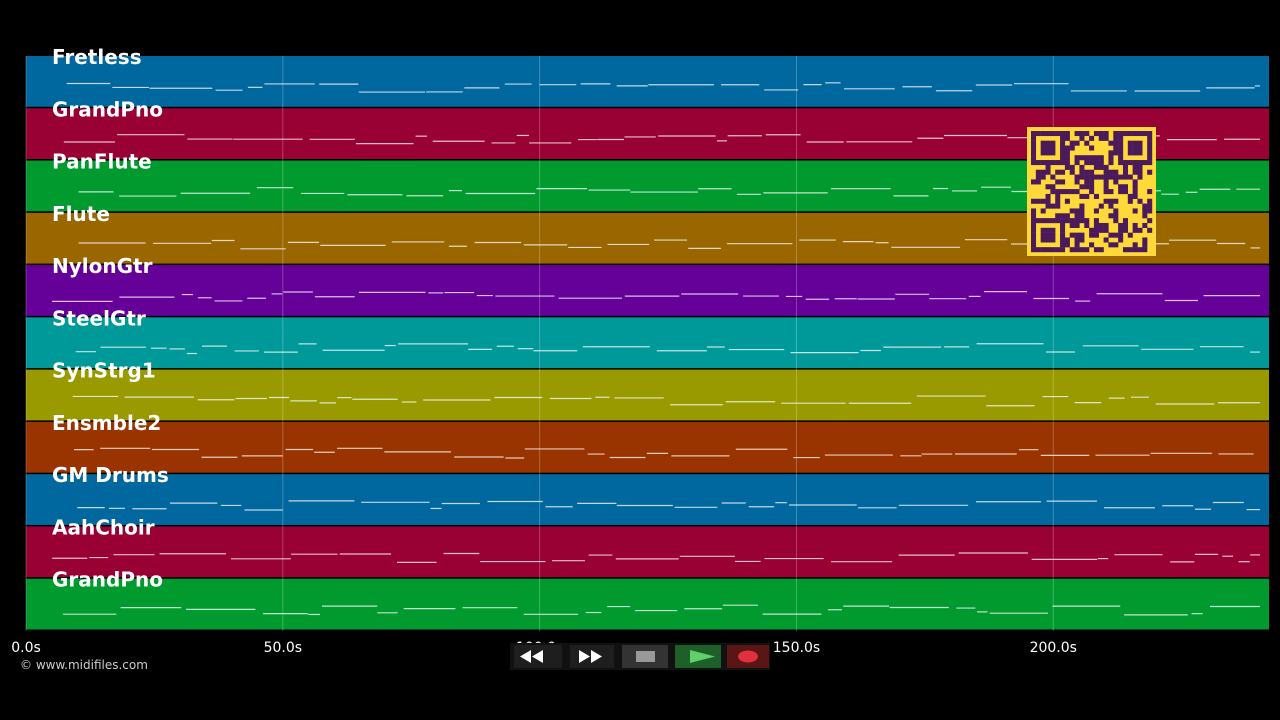 This screenshot has width=1280, height=720. Describe the element at coordinates (99, 318) in the screenshot. I see `track-name: SteelGtr` at that location.